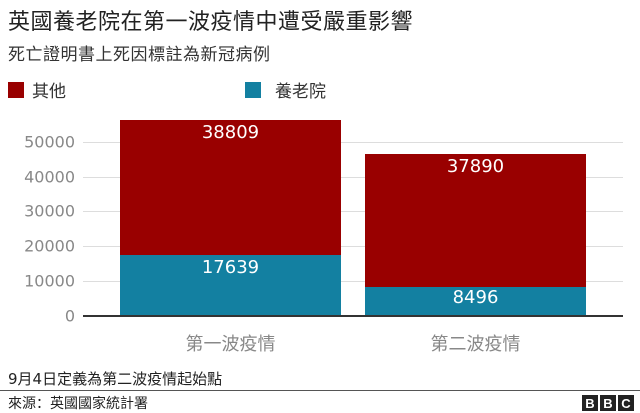  What do you see at coordinates (49, 177) in the screenshot?
I see `y-tick-40000: 40000` at bounding box center [49, 177].